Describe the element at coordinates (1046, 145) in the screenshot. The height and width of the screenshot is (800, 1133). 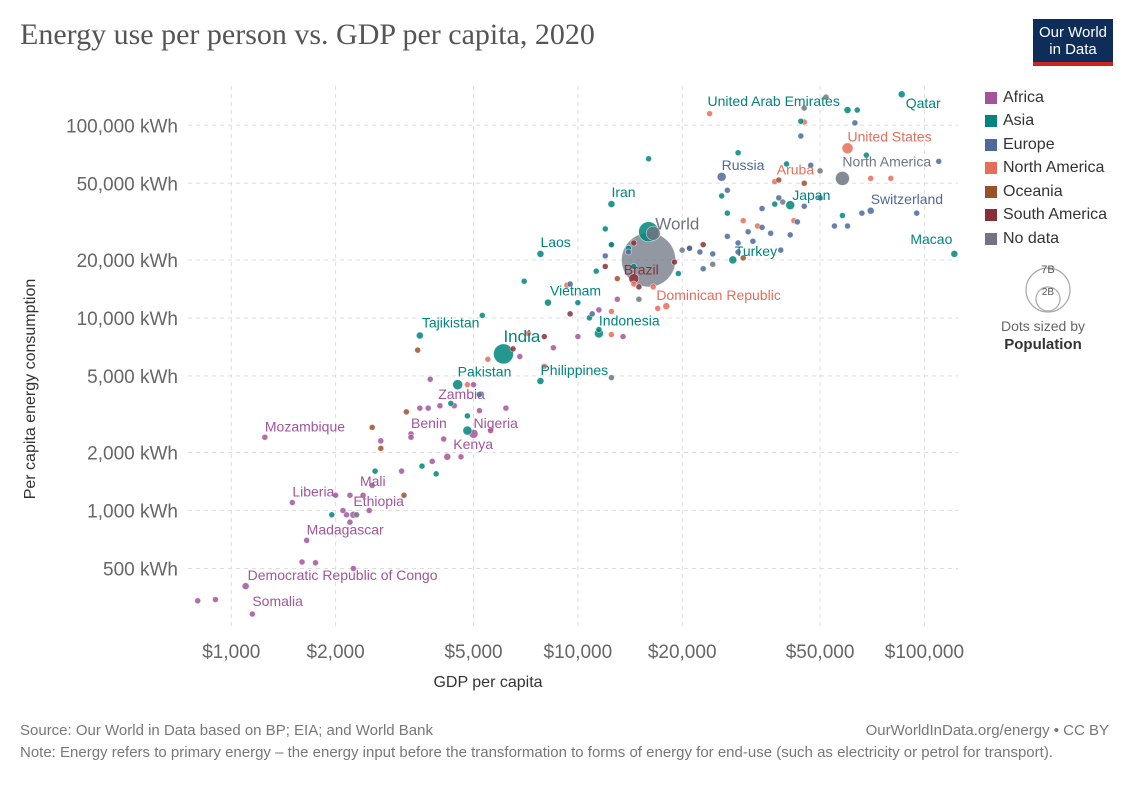
I see `legend-item-europe: Europe` at that location.